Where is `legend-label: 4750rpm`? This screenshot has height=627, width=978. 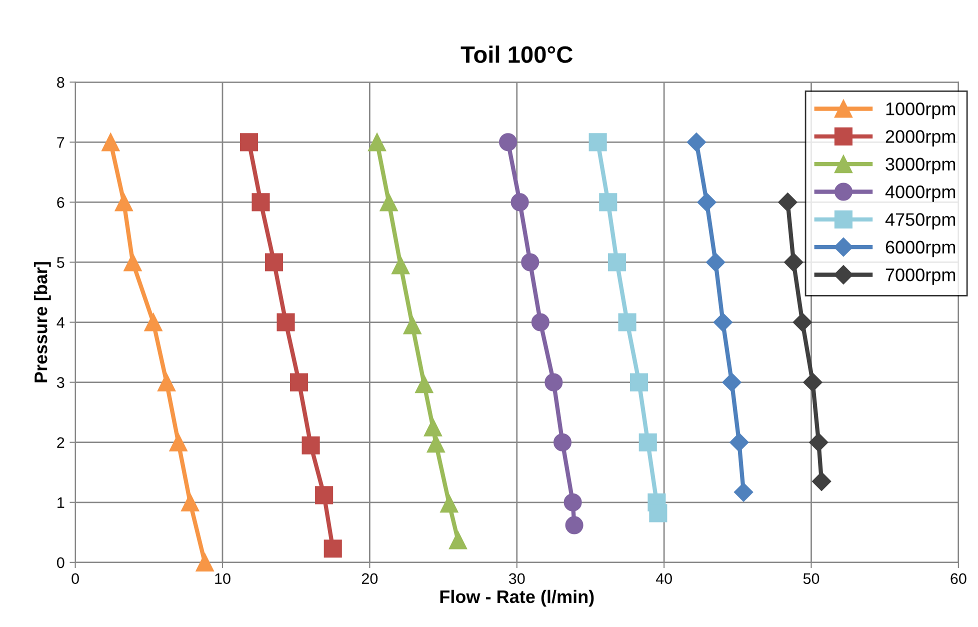 legend-label: 4750rpm is located at coordinates (920, 221).